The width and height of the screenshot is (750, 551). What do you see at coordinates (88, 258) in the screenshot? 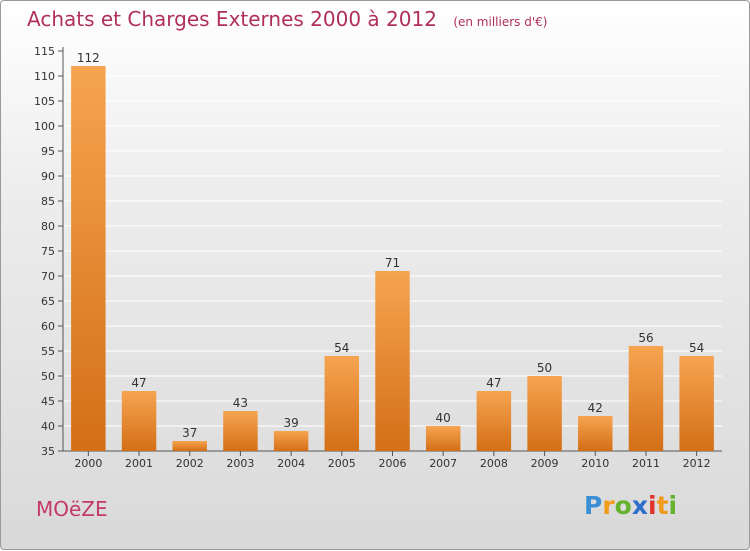
I see `bar-2000` at bounding box center [88, 258].